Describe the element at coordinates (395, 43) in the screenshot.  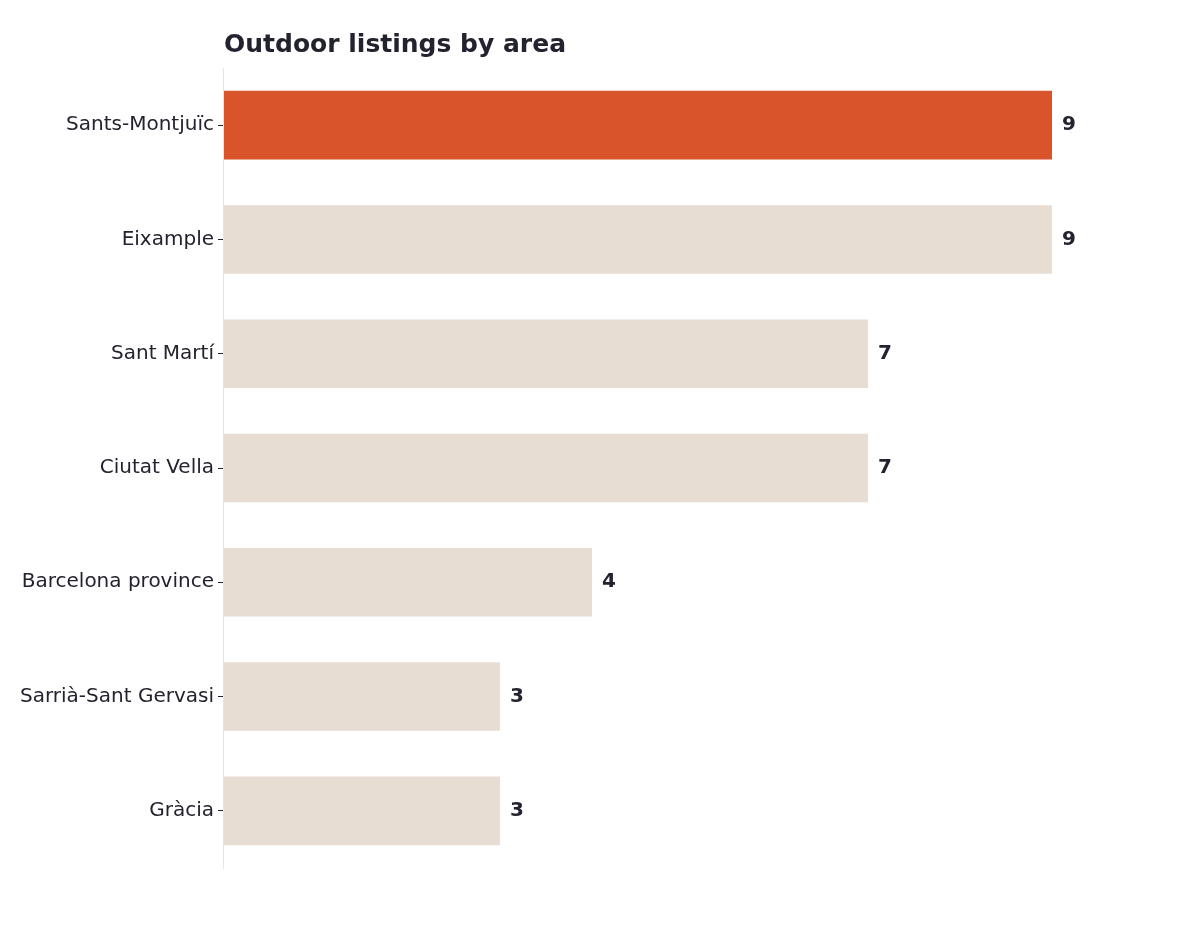
I see `chart-title: Outdoor listings by area` at that location.